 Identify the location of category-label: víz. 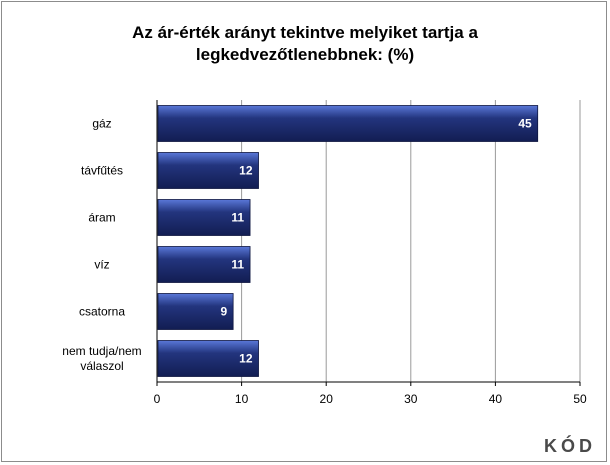
(101, 265).